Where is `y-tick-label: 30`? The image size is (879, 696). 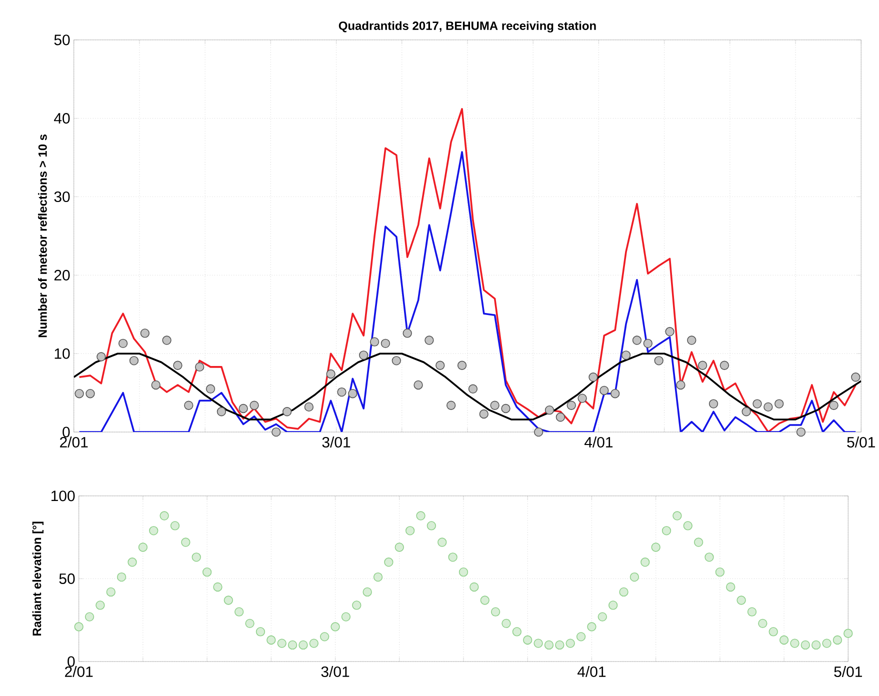
y-tick-label: 30 is located at coordinates (62, 196).